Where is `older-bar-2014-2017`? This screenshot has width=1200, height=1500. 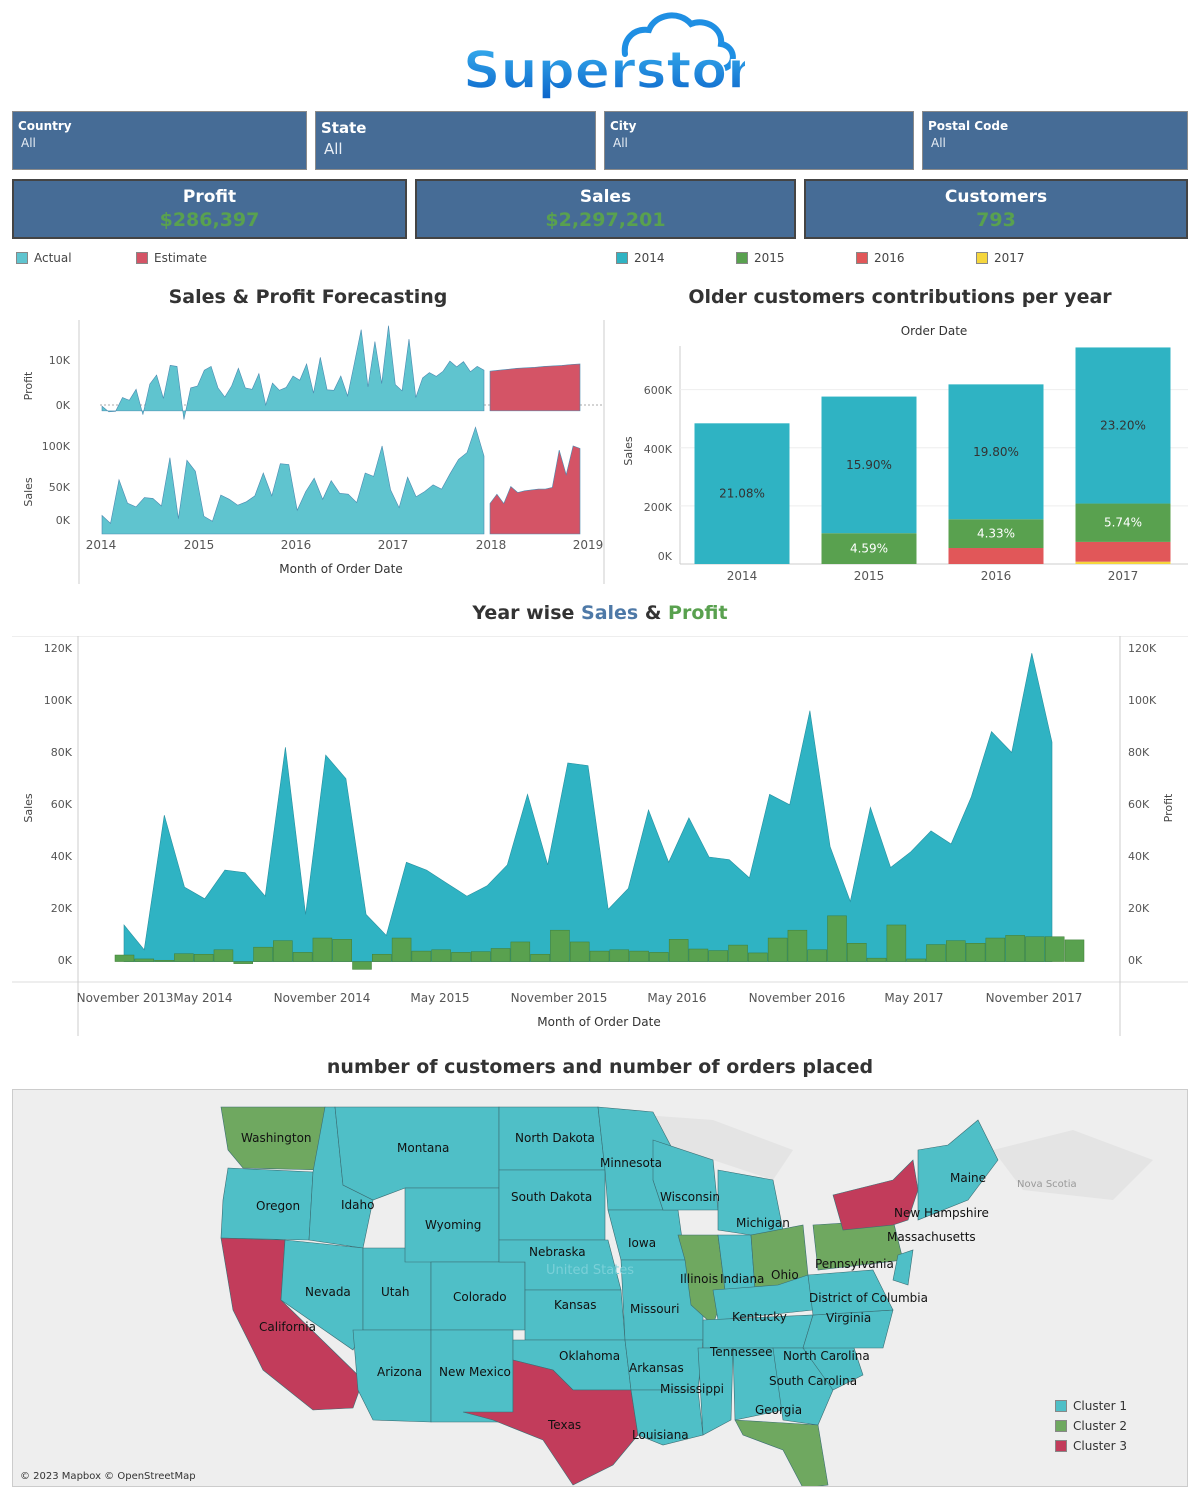 older-bar-2014-2017 is located at coordinates (1123, 425).